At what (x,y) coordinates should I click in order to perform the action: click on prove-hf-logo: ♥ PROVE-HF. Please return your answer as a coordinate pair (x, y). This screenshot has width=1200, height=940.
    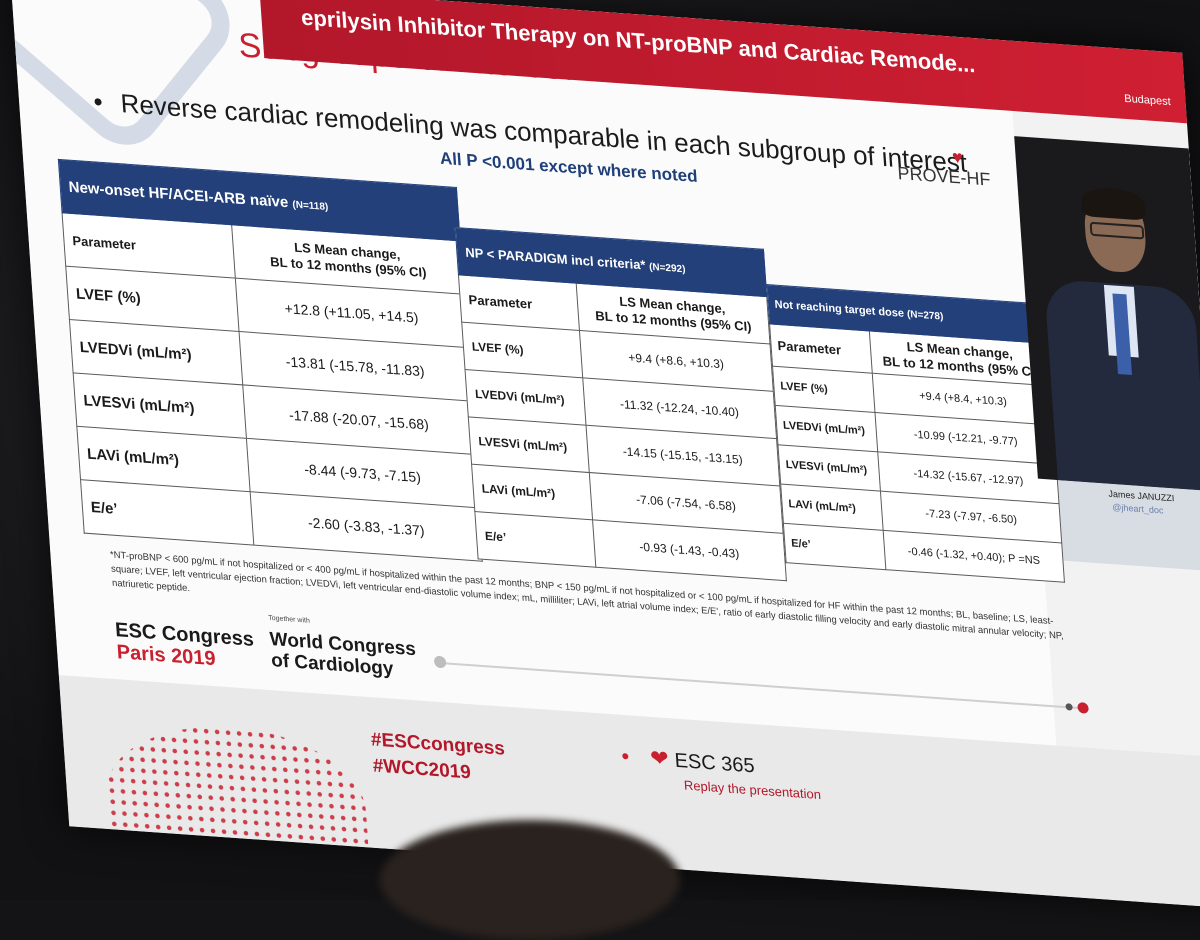
    Looking at the image, I should click on (944, 169).